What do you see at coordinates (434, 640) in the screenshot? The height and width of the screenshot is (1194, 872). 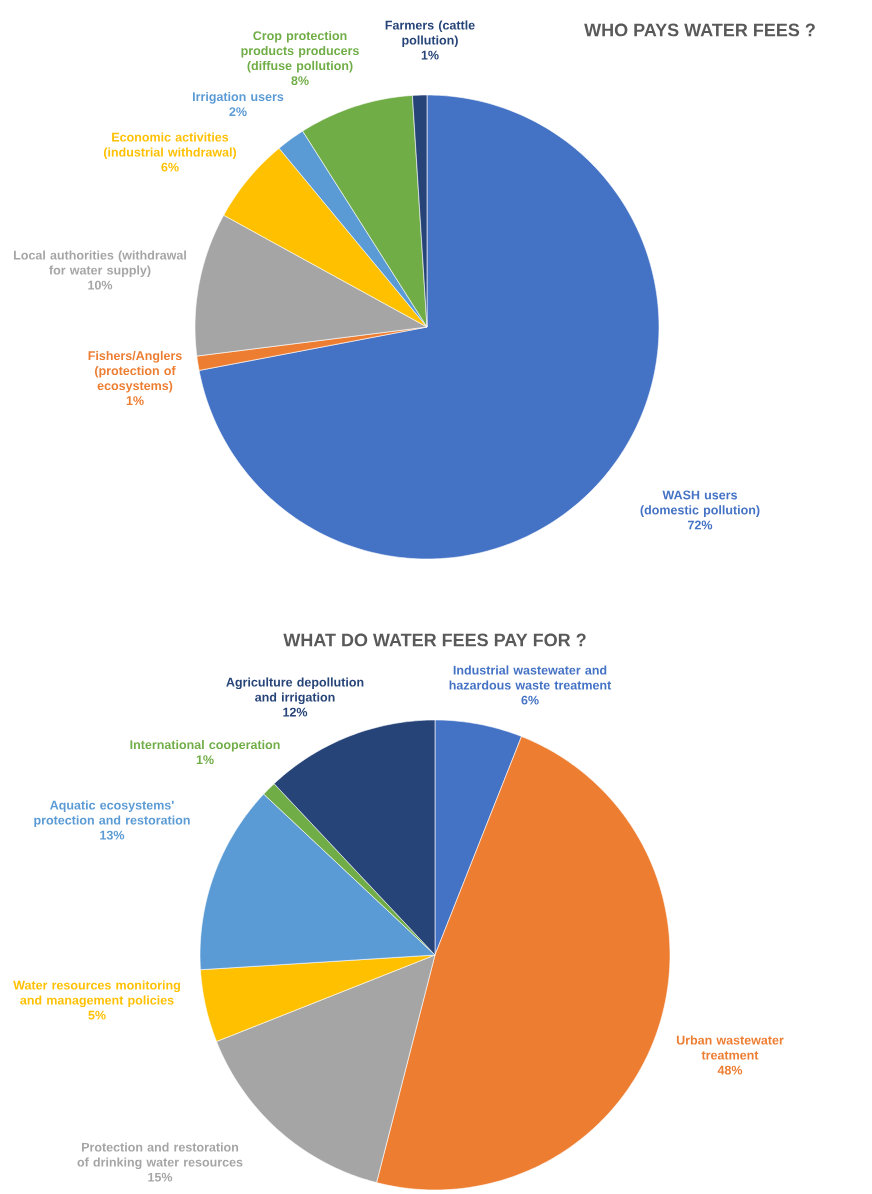 I see `chart-title: WHAT DO WATER FEES PAY FOR ?` at bounding box center [434, 640].